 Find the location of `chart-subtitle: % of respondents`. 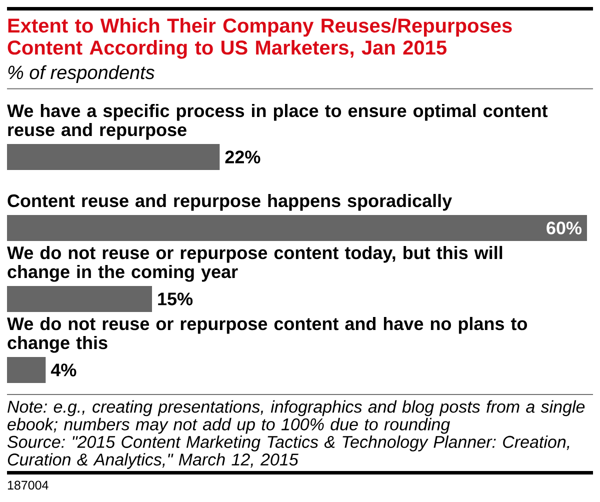

chart-subtitle: % of respondents is located at coordinates (81, 74).